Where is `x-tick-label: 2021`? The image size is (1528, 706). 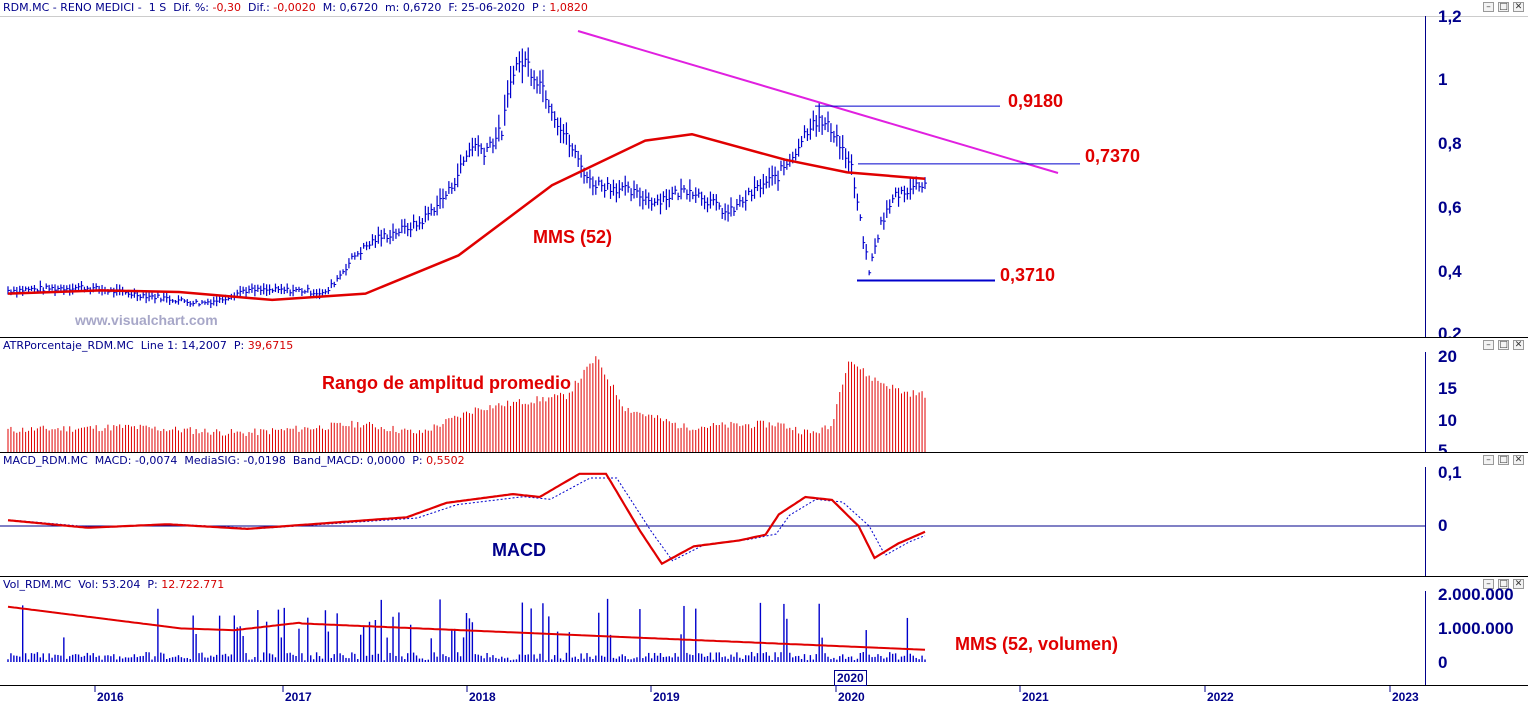 x-tick-label: 2021 is located at coordinates (1035, 697).